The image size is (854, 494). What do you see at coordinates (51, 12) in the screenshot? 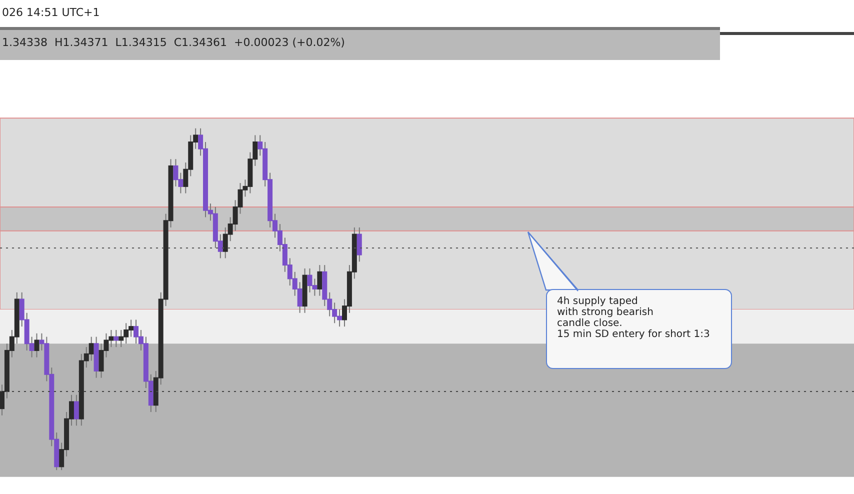
I see `text: 026 14:51 UTC+1` at bounding box center [51, 12].